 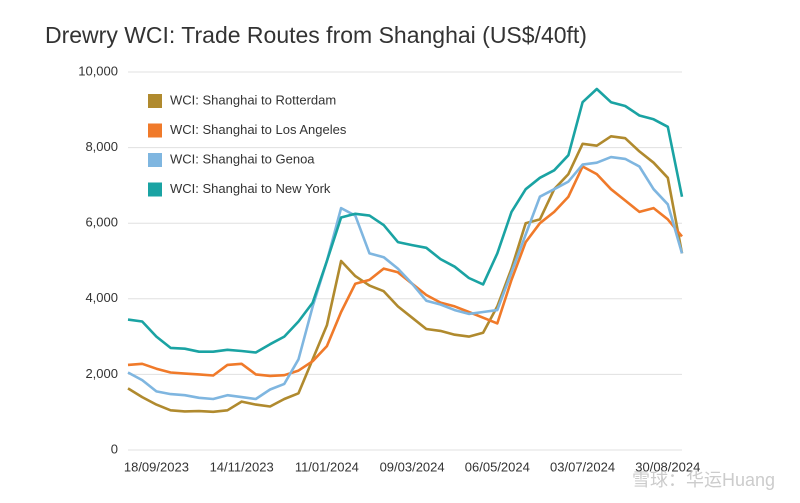 I want to click on legend-label: WCI: Shanghai to Los Angeles, so click(x=258, y=129).